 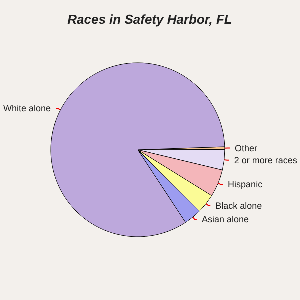 I want to click on slice-label: Hispanic, so click(x=246, y=185).